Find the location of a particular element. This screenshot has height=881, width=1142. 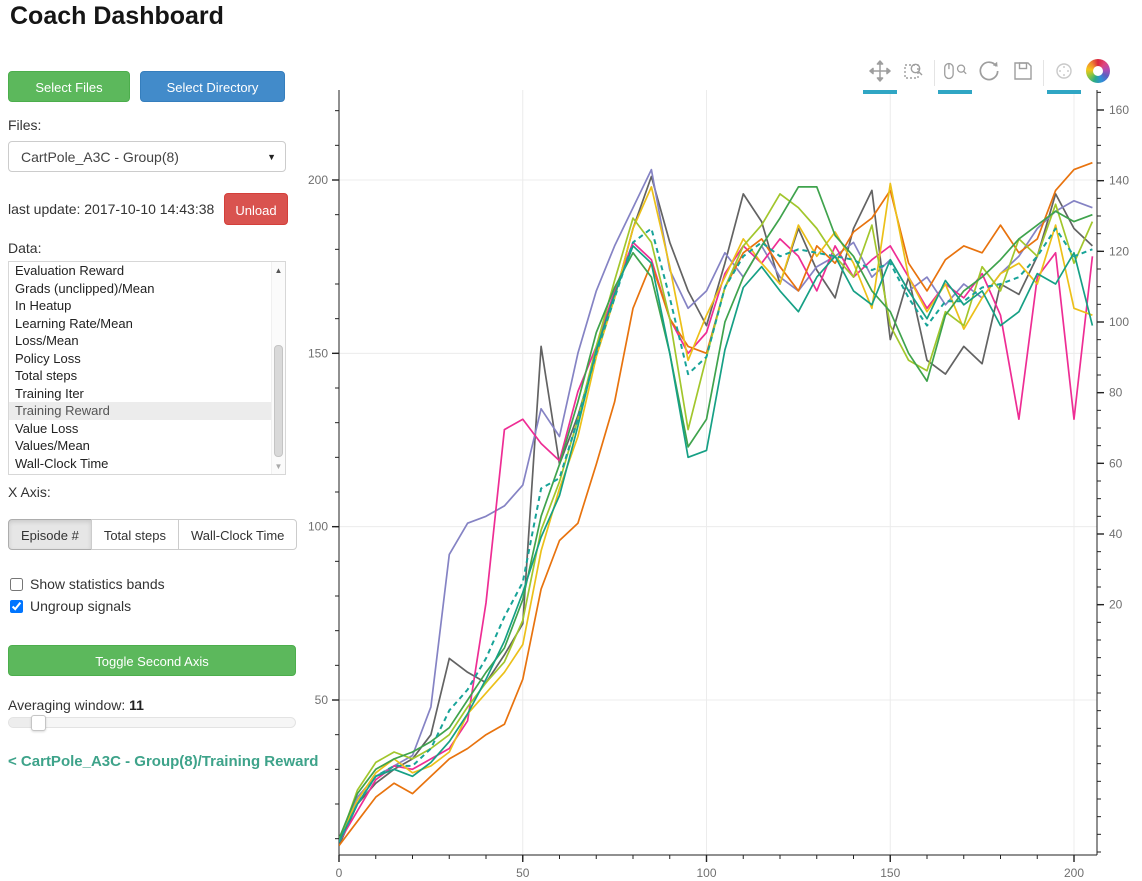

x-axis-tab-wall-clock-time: Wall-Clock Time is located at coordinates (237, 534).